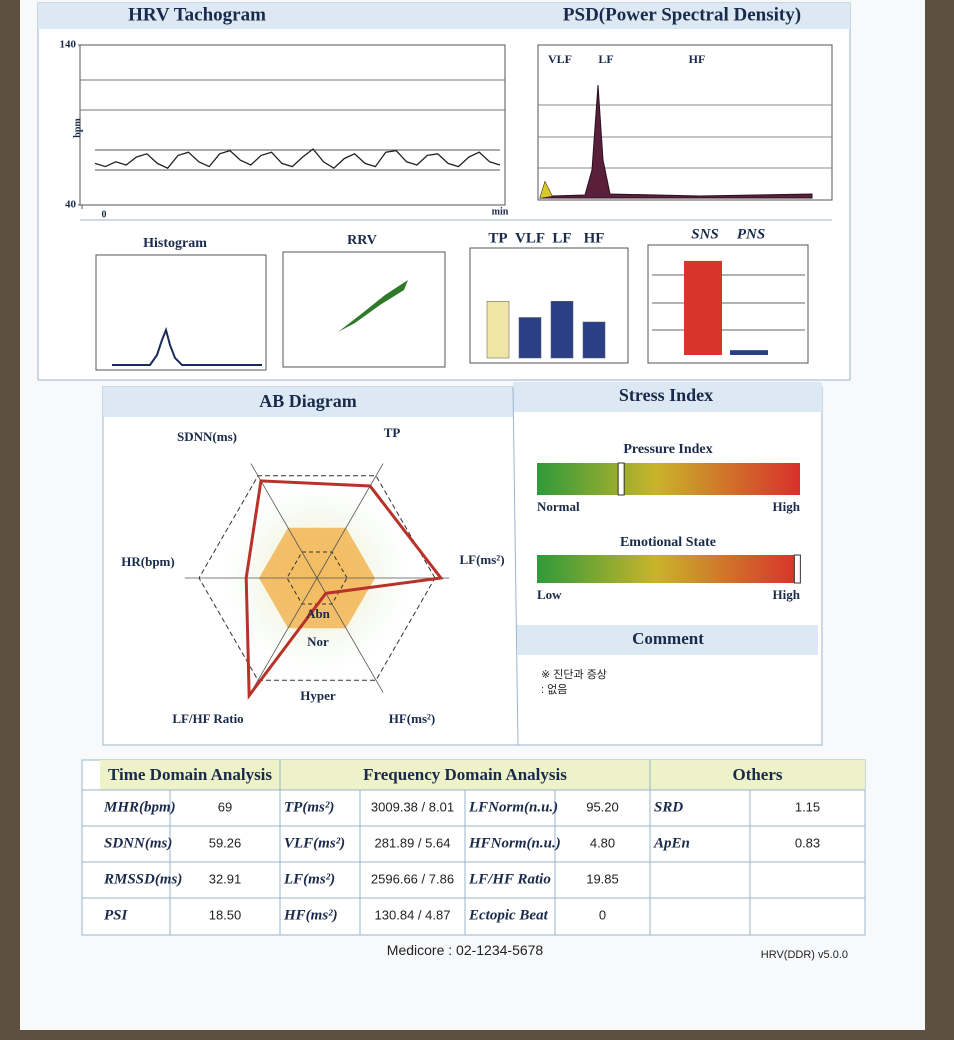 This screenshot has width=954, height=1040. Describe the element at coordinates (314, 843) in the screenshot. I see `table-label: VLF(ms²)` at that location.